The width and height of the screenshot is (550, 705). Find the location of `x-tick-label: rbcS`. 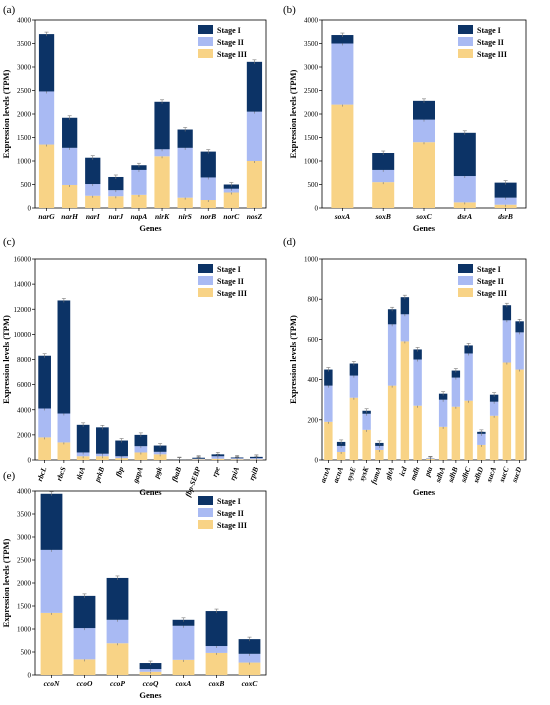

x-tick-label: rbcS is located at coordinates (60, 474).